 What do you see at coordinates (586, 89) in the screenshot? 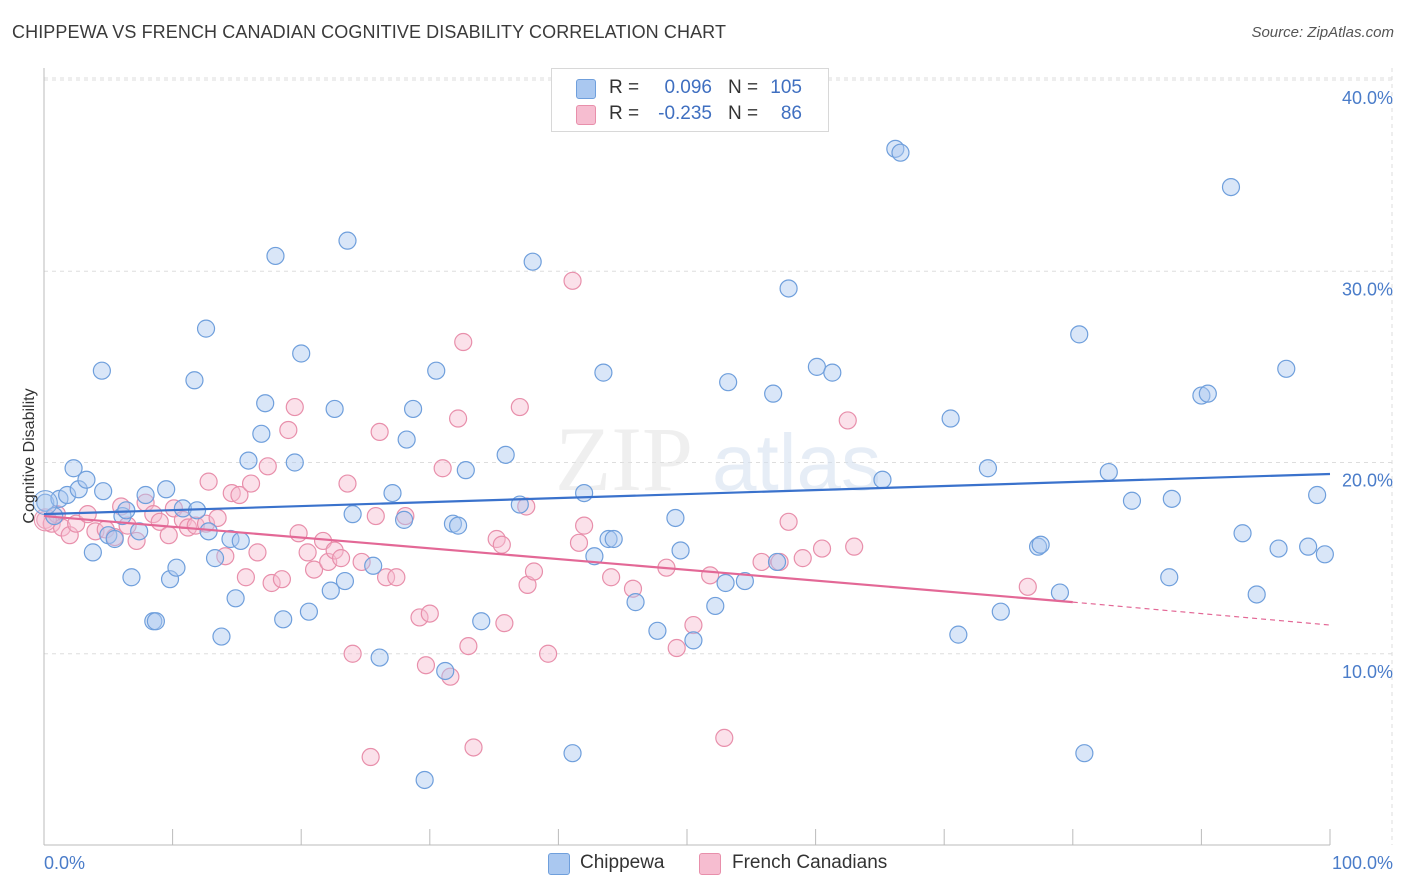
I see `chippewa-swatch` at bounding box center [586, 89].